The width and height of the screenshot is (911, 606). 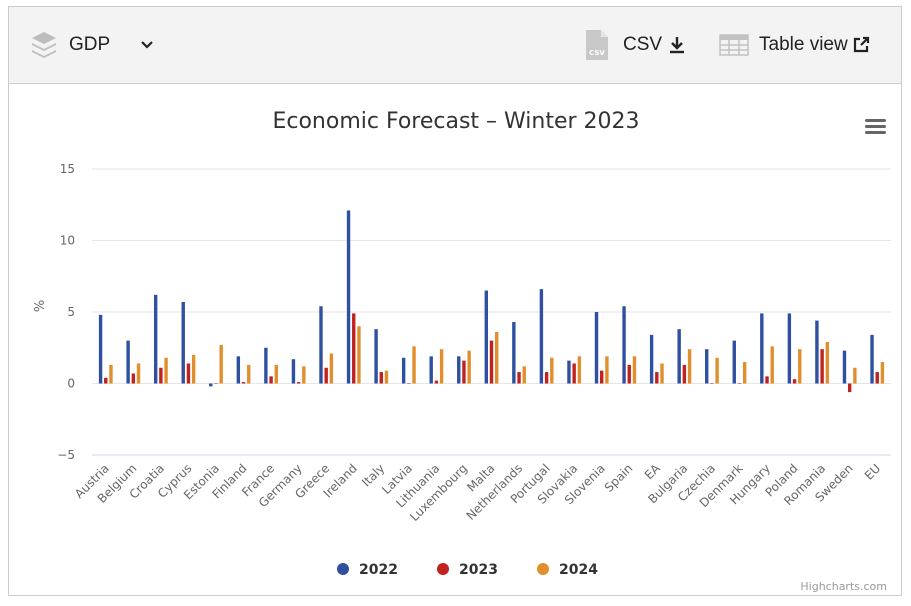 I want to click on bar-2024-slovenia, so click(x=607, y=370).